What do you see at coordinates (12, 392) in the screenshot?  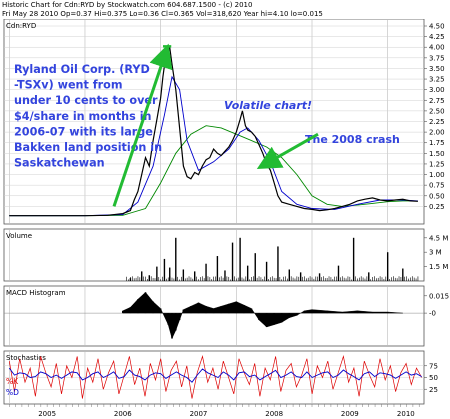 I see `stoch-legend-d: %D` at bounding box center [12, 392].